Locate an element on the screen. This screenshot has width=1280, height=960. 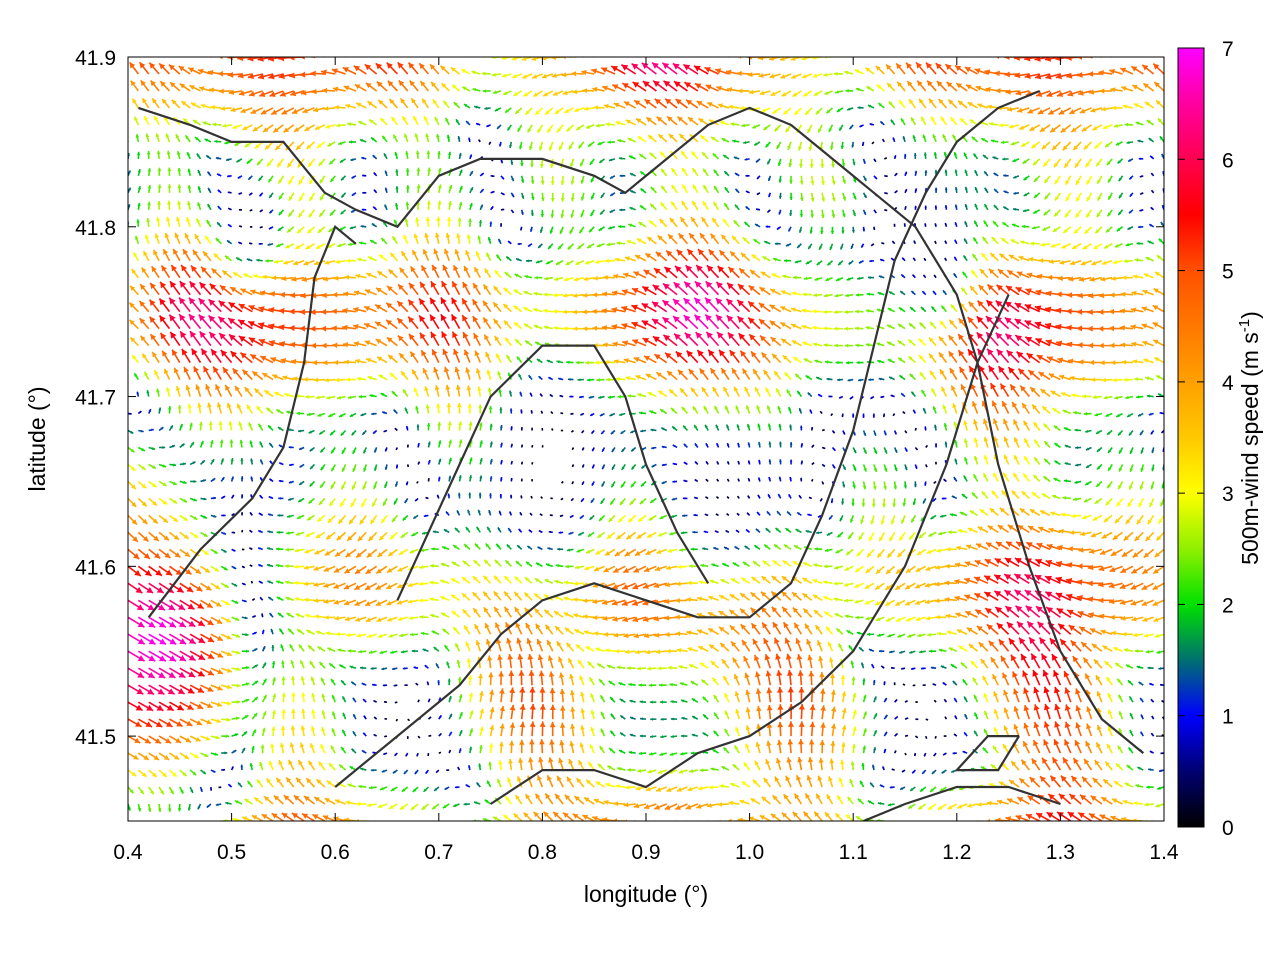
colorbar is located at coordinates (1191, 437).